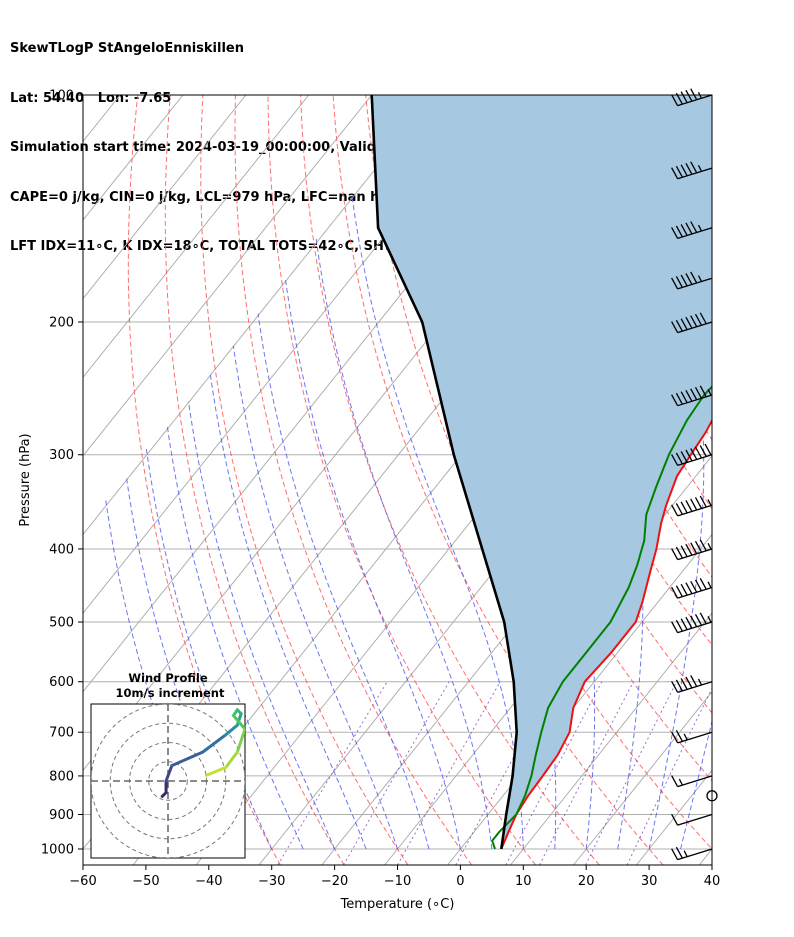  What do you see at coordinates (127, 48) in the screenshot?
I see `header-station: SkewTLogP StAngeloEnniskillen` at bounding box center [127, 48].